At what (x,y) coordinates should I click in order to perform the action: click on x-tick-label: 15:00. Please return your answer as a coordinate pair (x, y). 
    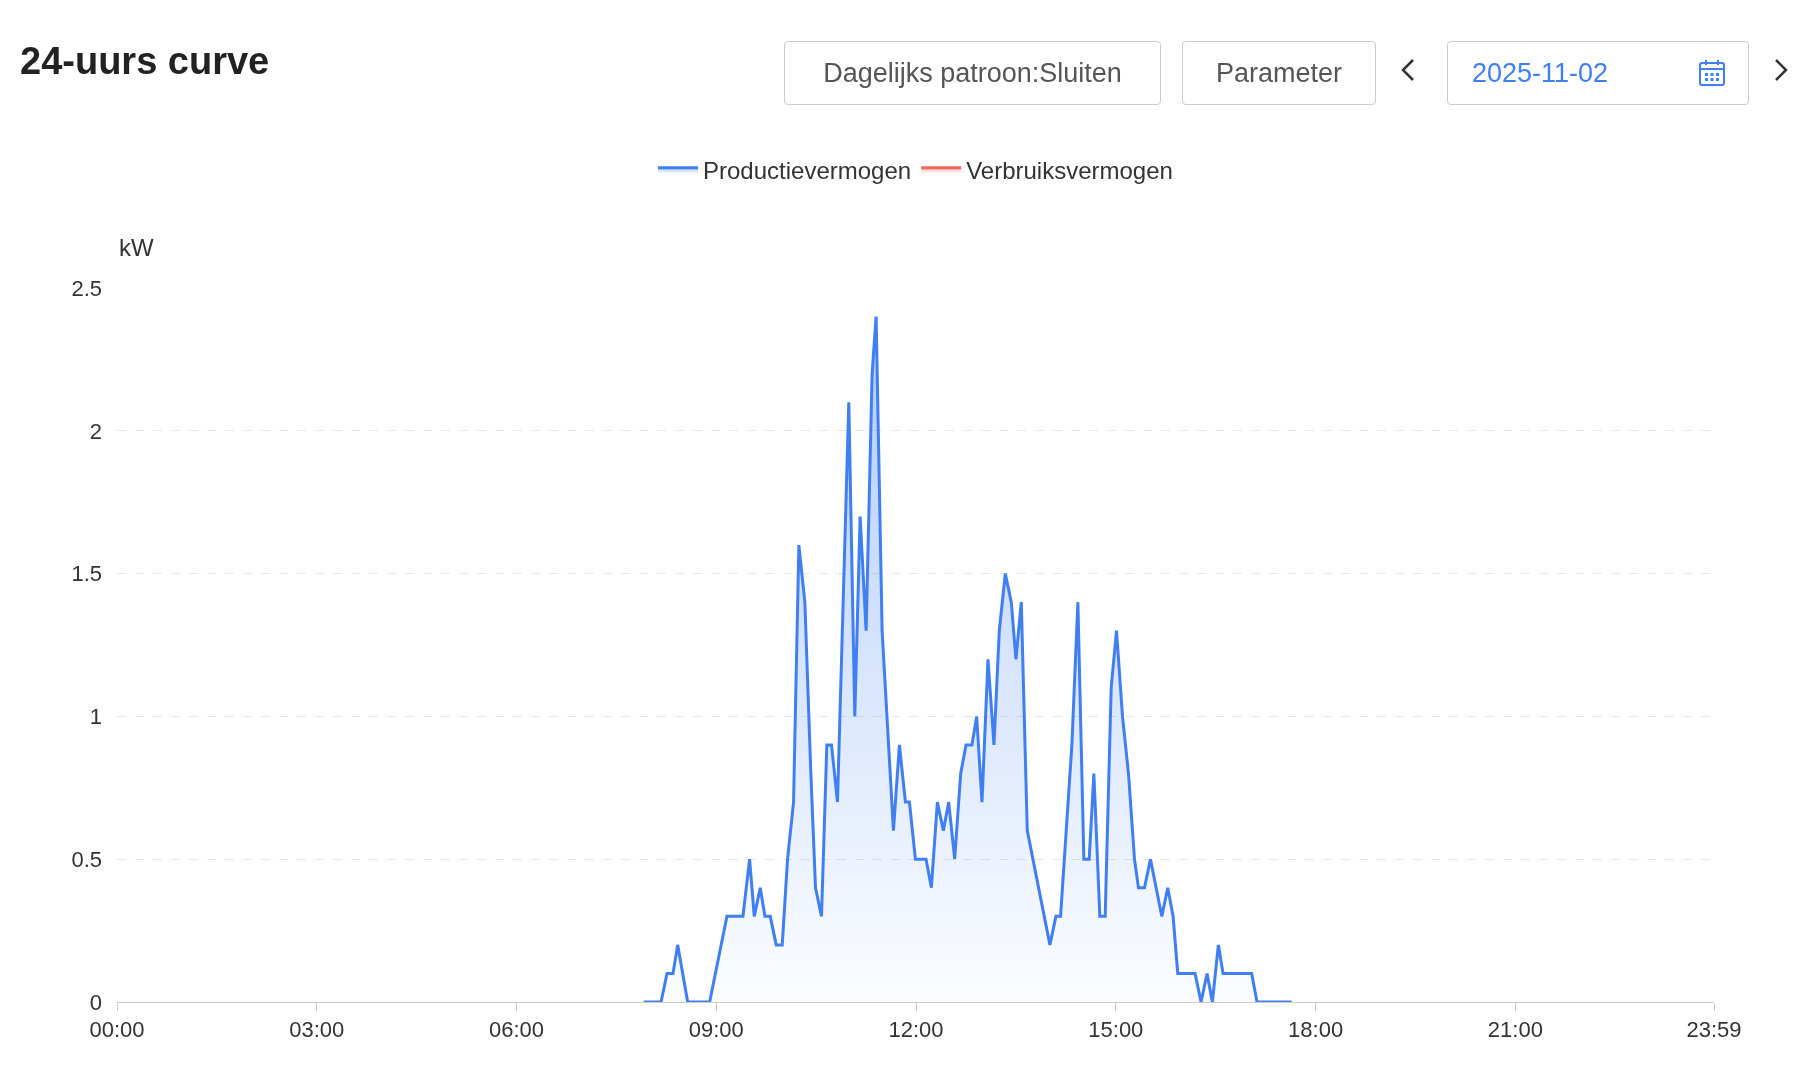
    Looking at the image, I should click on (1116, 1030).